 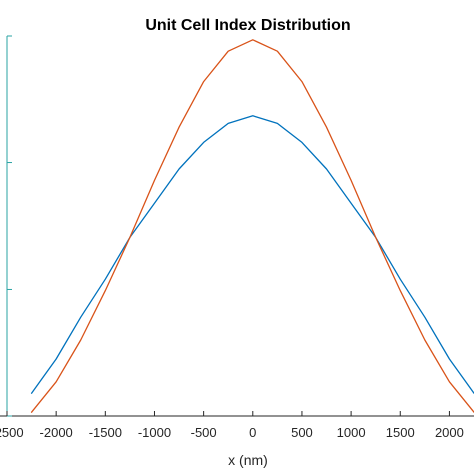 I want to click on x-tick-label: -500, so click(x=204, y=432).